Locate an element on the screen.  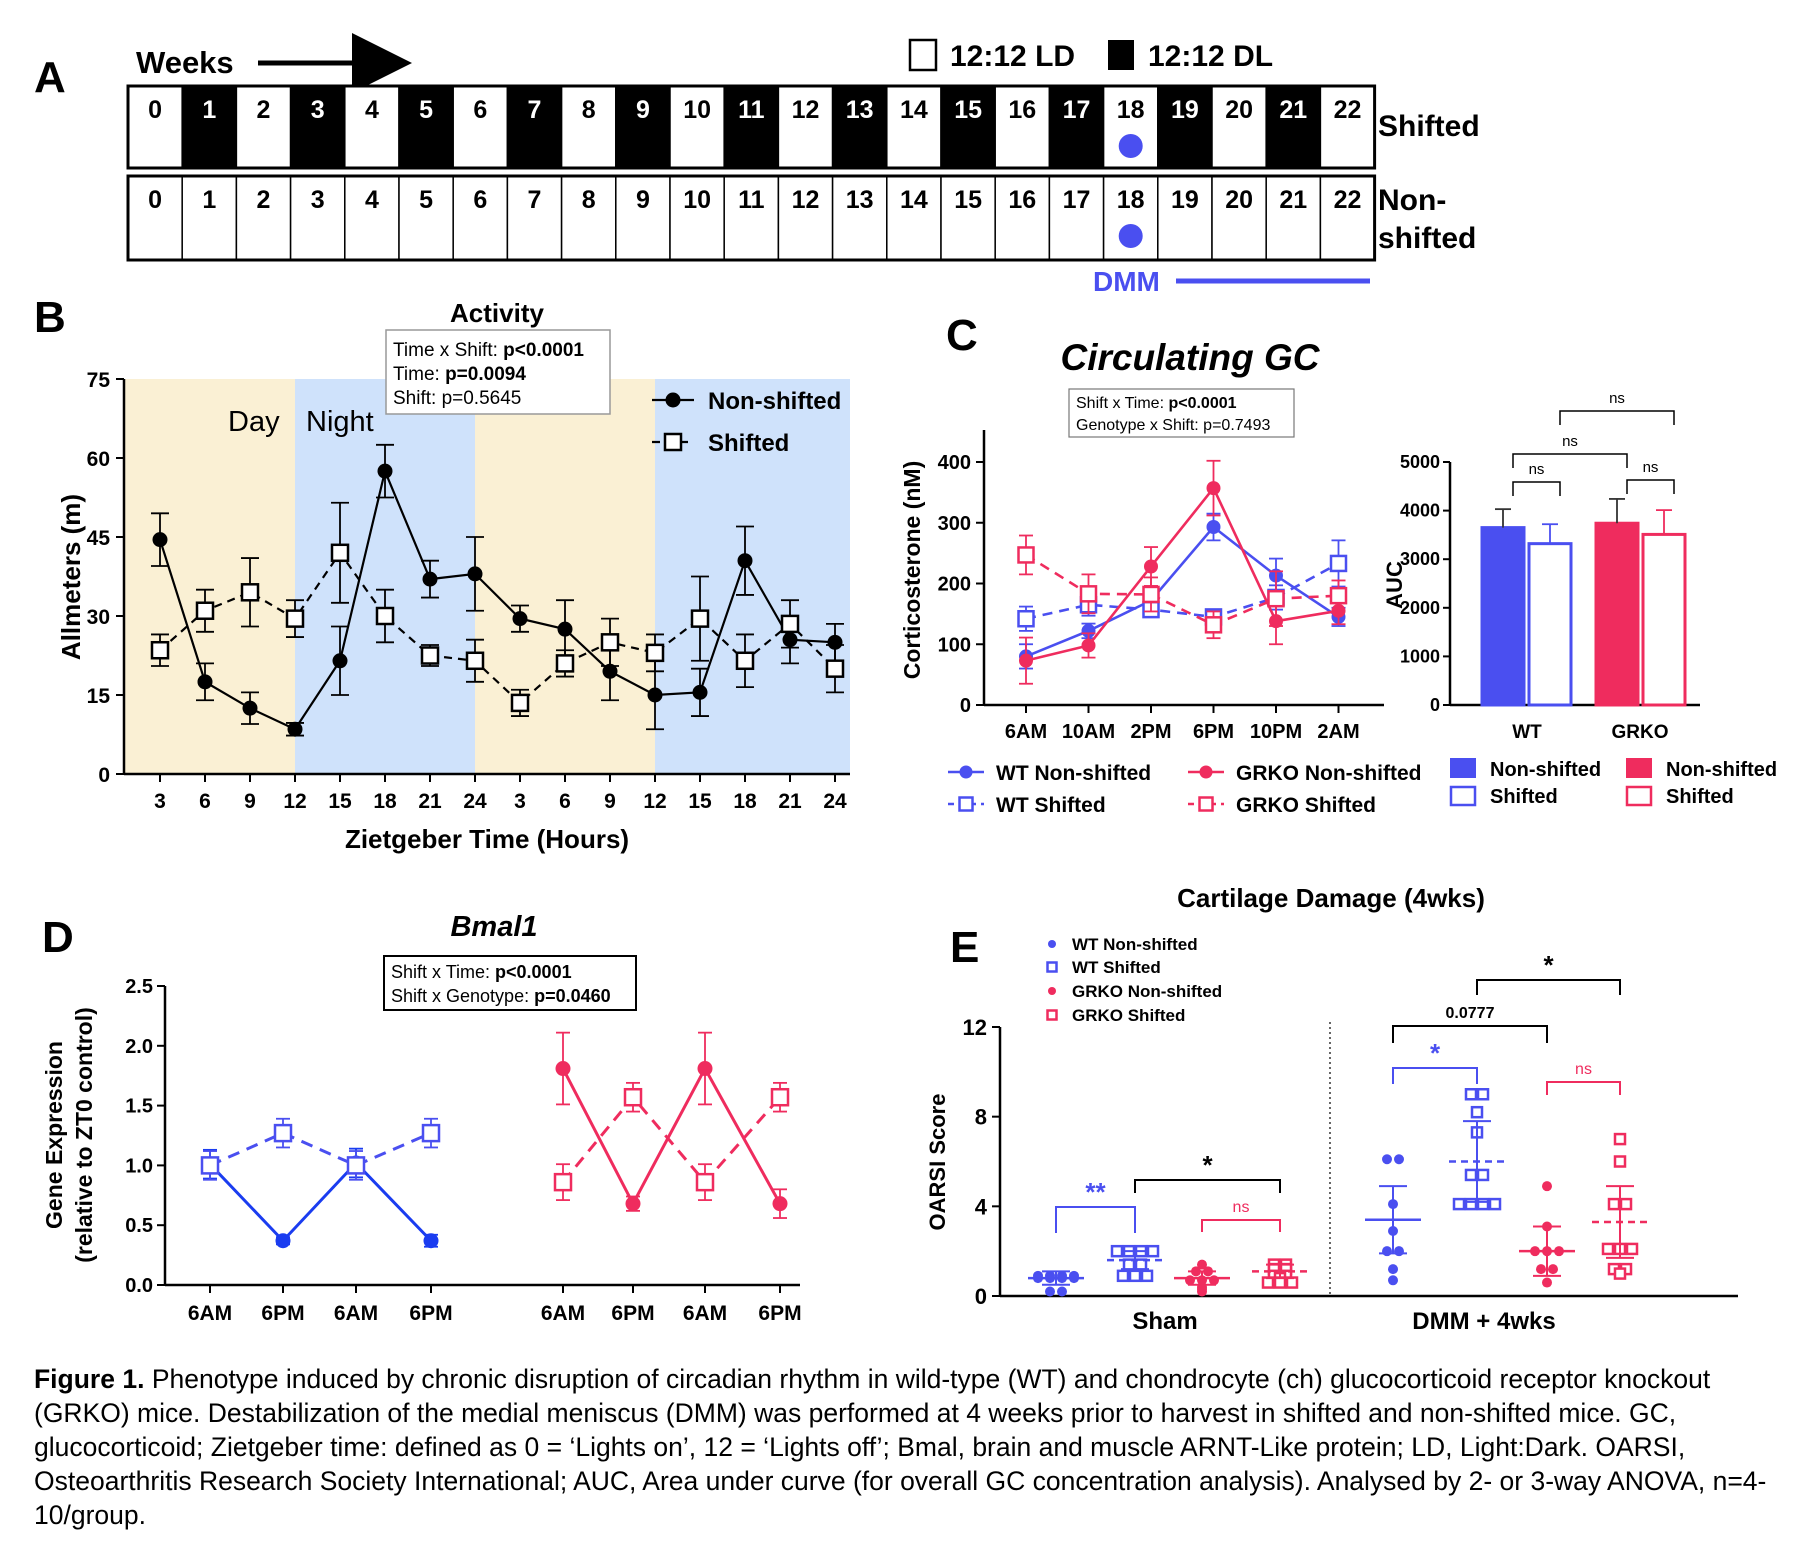
night-label: Night is located at coordinates (340, 422).